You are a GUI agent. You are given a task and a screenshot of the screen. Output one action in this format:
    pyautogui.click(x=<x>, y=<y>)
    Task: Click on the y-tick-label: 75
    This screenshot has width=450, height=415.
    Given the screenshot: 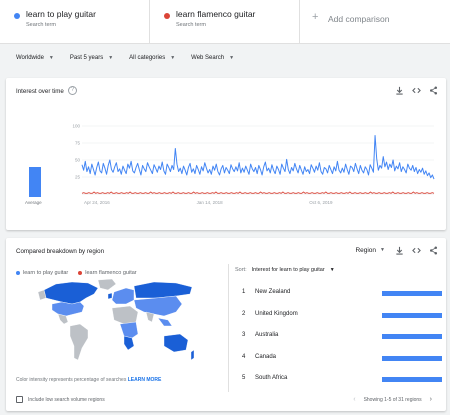 What is the action you would take?
    pyautogui.click(x=78, y=143)
    